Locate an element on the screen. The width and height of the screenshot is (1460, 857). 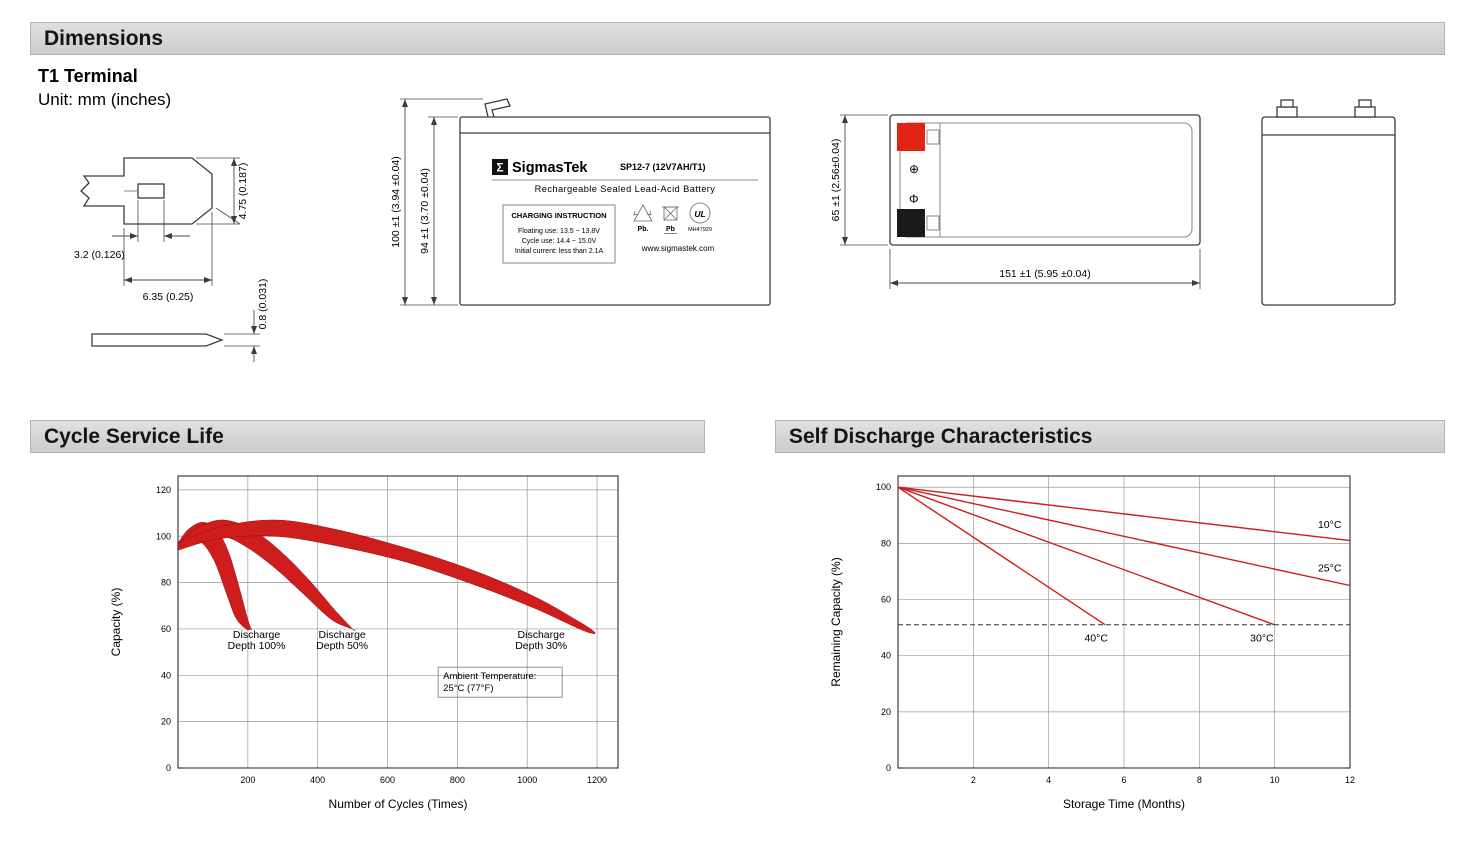
dim-terminal-height: 4.75 (0.187) is located at coordinates (243, 191).